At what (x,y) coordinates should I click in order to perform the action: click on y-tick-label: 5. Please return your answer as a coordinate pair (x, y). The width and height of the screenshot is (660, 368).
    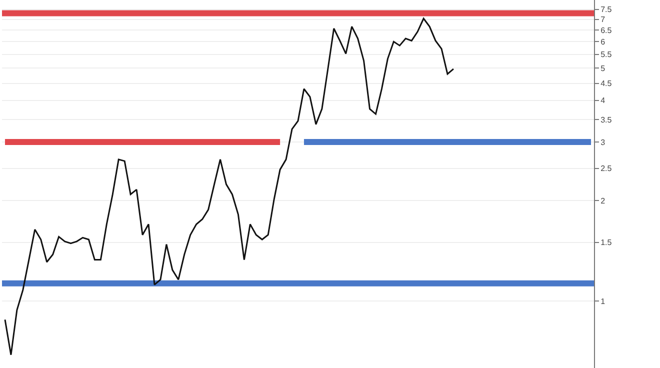
    Looking at the image, I should click on (603, 68).